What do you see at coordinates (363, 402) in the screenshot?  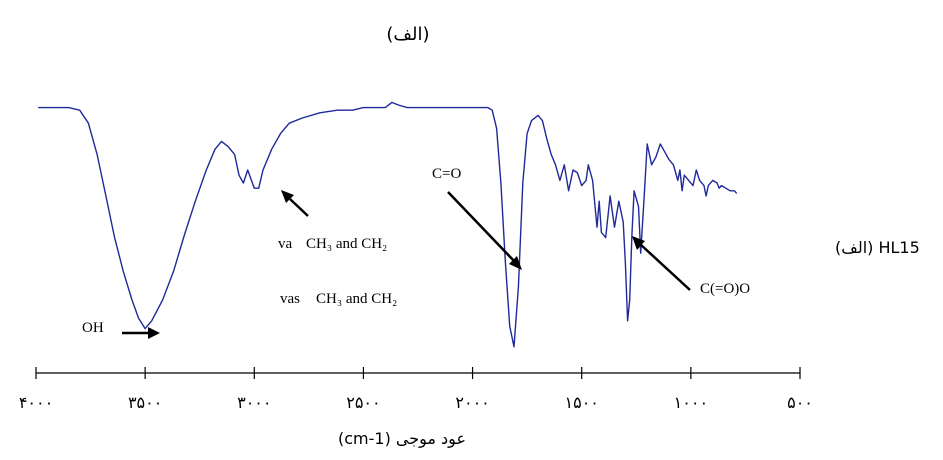 I see `x-tick-label: ۲۵۰۰` at bounding box center [363, 402].